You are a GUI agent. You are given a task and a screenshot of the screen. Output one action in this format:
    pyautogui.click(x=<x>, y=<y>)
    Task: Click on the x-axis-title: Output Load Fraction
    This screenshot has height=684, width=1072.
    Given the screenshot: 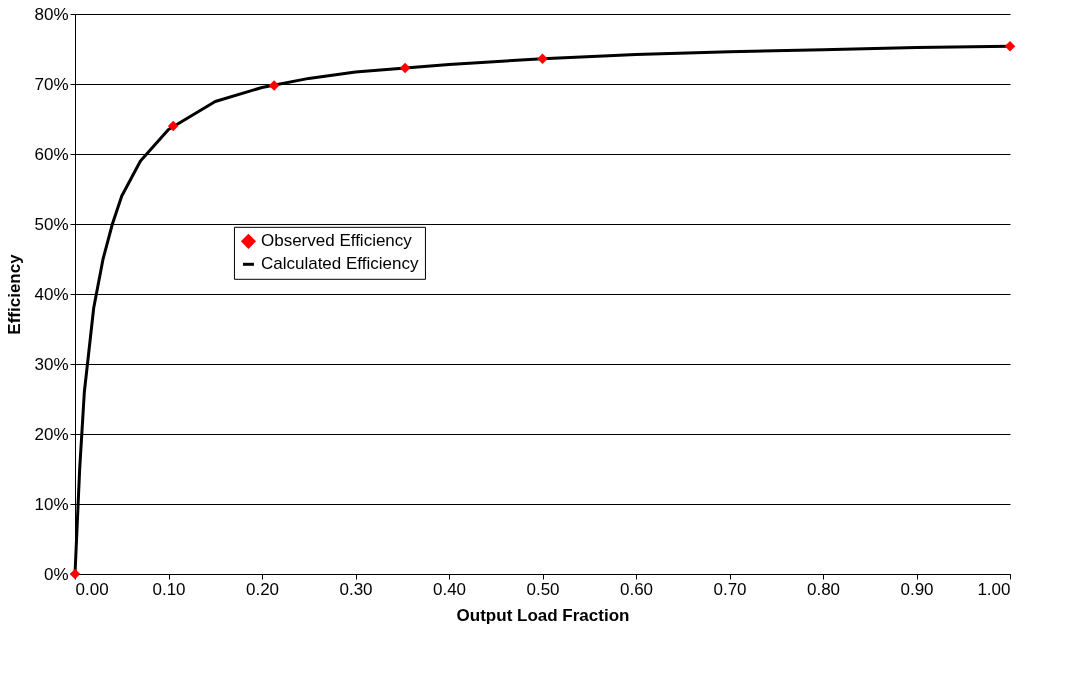 What is the action you would take?
    pyautogui.click(x=543, y=615)
    